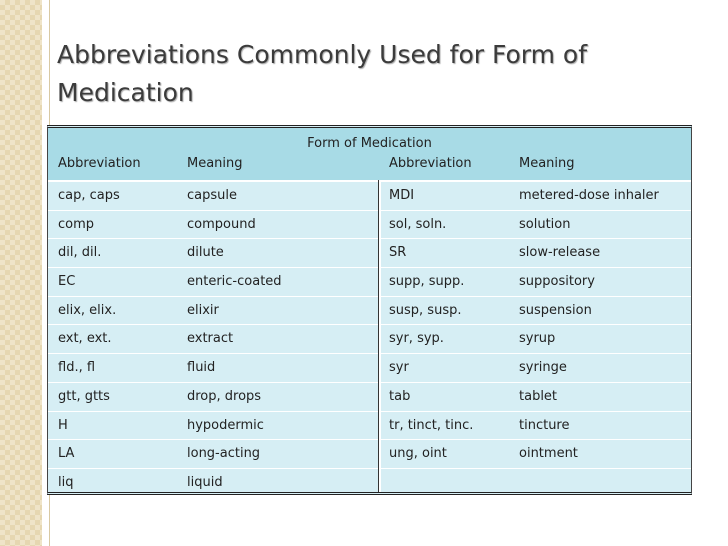 The height and width of the screenshot is (546, 728). Describe the element at coordinates (225, 425) in the screenshot. I see `table-cell: hypodermic` at that location.